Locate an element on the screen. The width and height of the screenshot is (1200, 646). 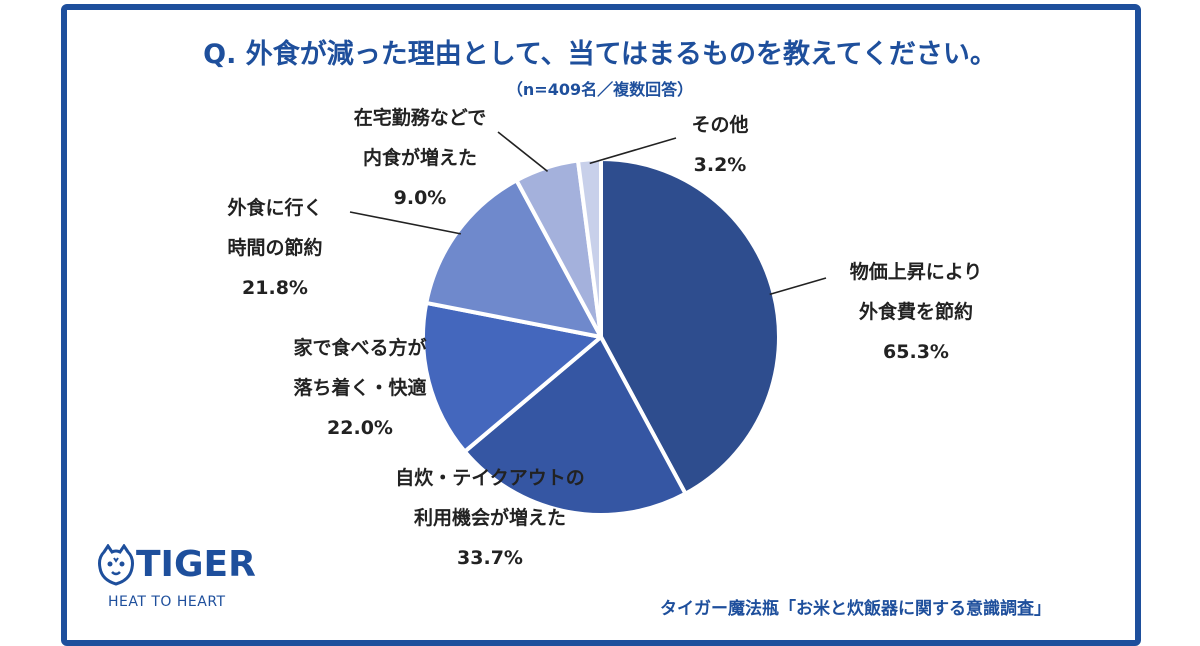
slice-label-0: 物価上昇により 外食費を節約 65.3% is located at coordinates (916, 312).